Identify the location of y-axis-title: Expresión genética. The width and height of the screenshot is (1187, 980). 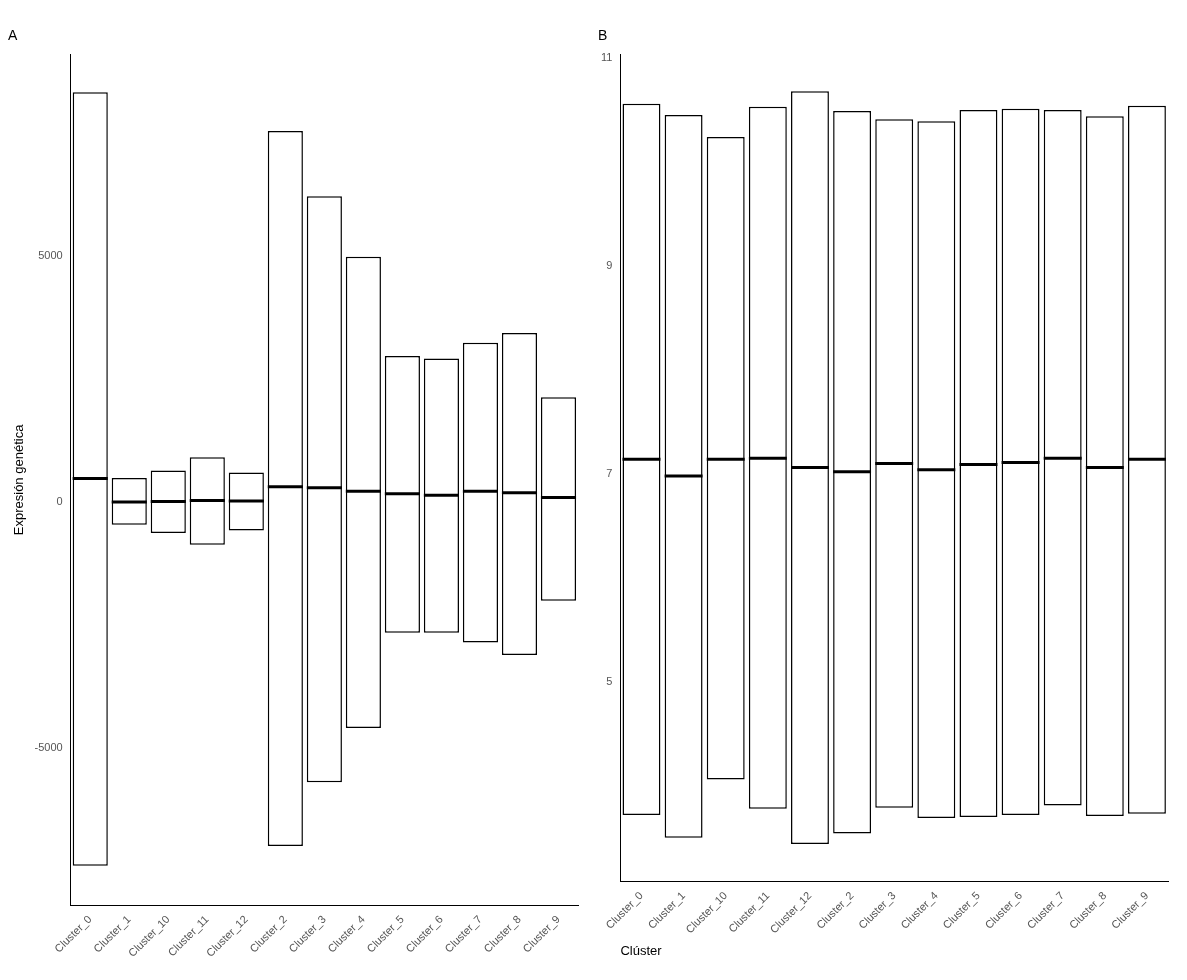
(19, 479).